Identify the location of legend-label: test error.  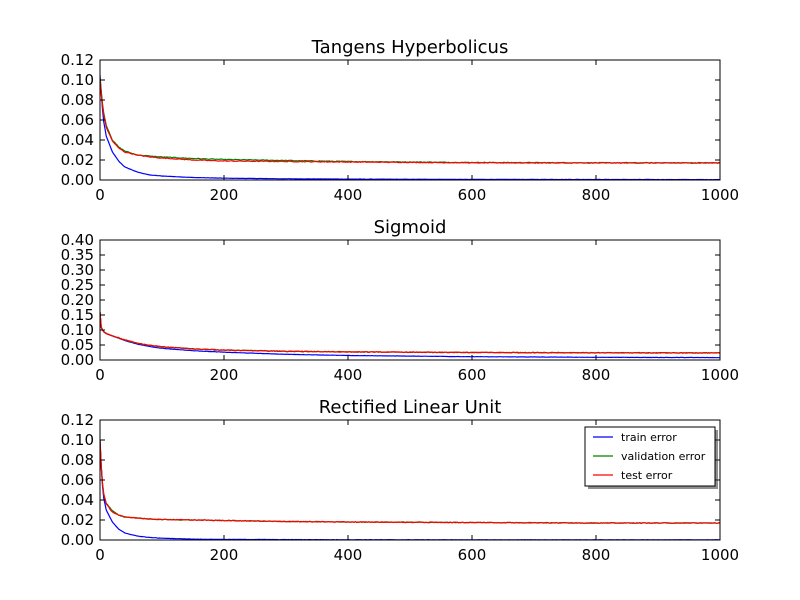
(647, 475).